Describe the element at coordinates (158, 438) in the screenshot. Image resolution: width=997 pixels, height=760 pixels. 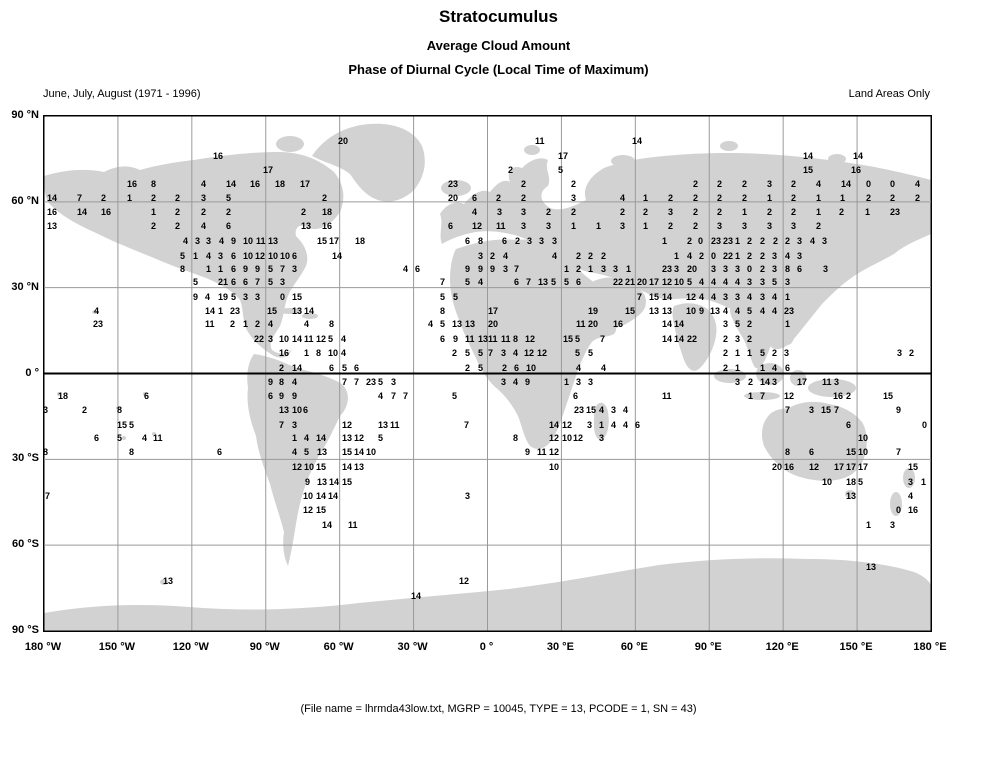
I see `grid-value: 11` at that location.